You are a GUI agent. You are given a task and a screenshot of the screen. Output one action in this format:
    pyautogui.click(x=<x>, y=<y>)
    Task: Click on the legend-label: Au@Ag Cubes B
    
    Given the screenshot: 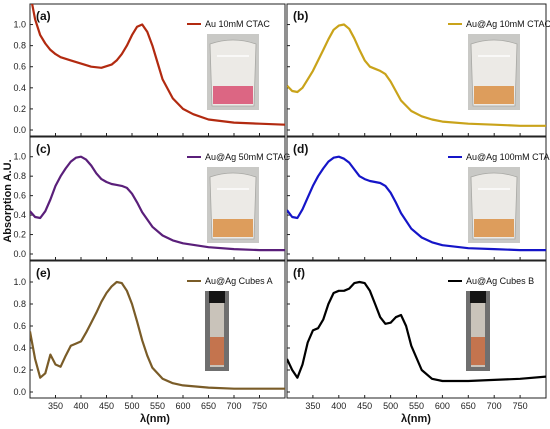 What is the action you would take?
    pyautogui.click(x=500, y=281)
    